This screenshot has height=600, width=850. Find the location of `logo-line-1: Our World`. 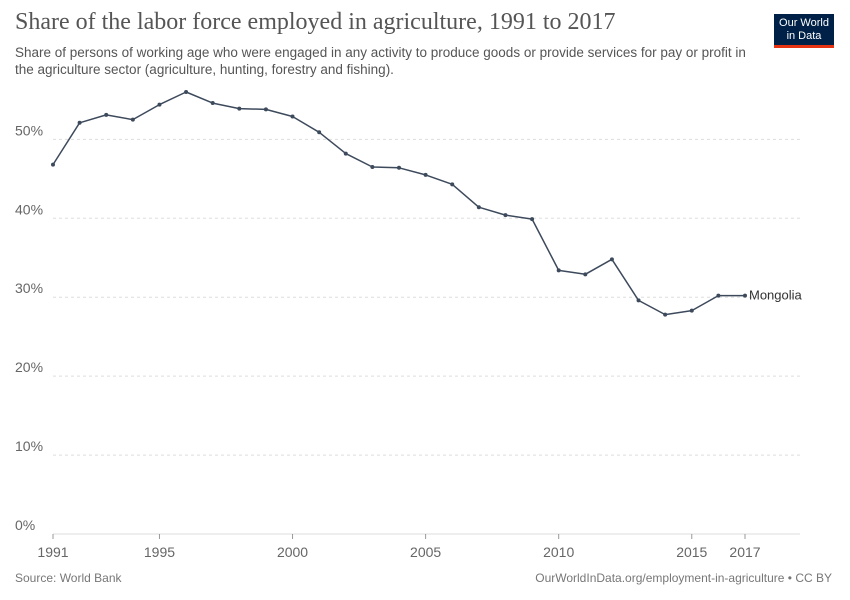

logo-line-1: Our World is located at coordinates (804, 23).